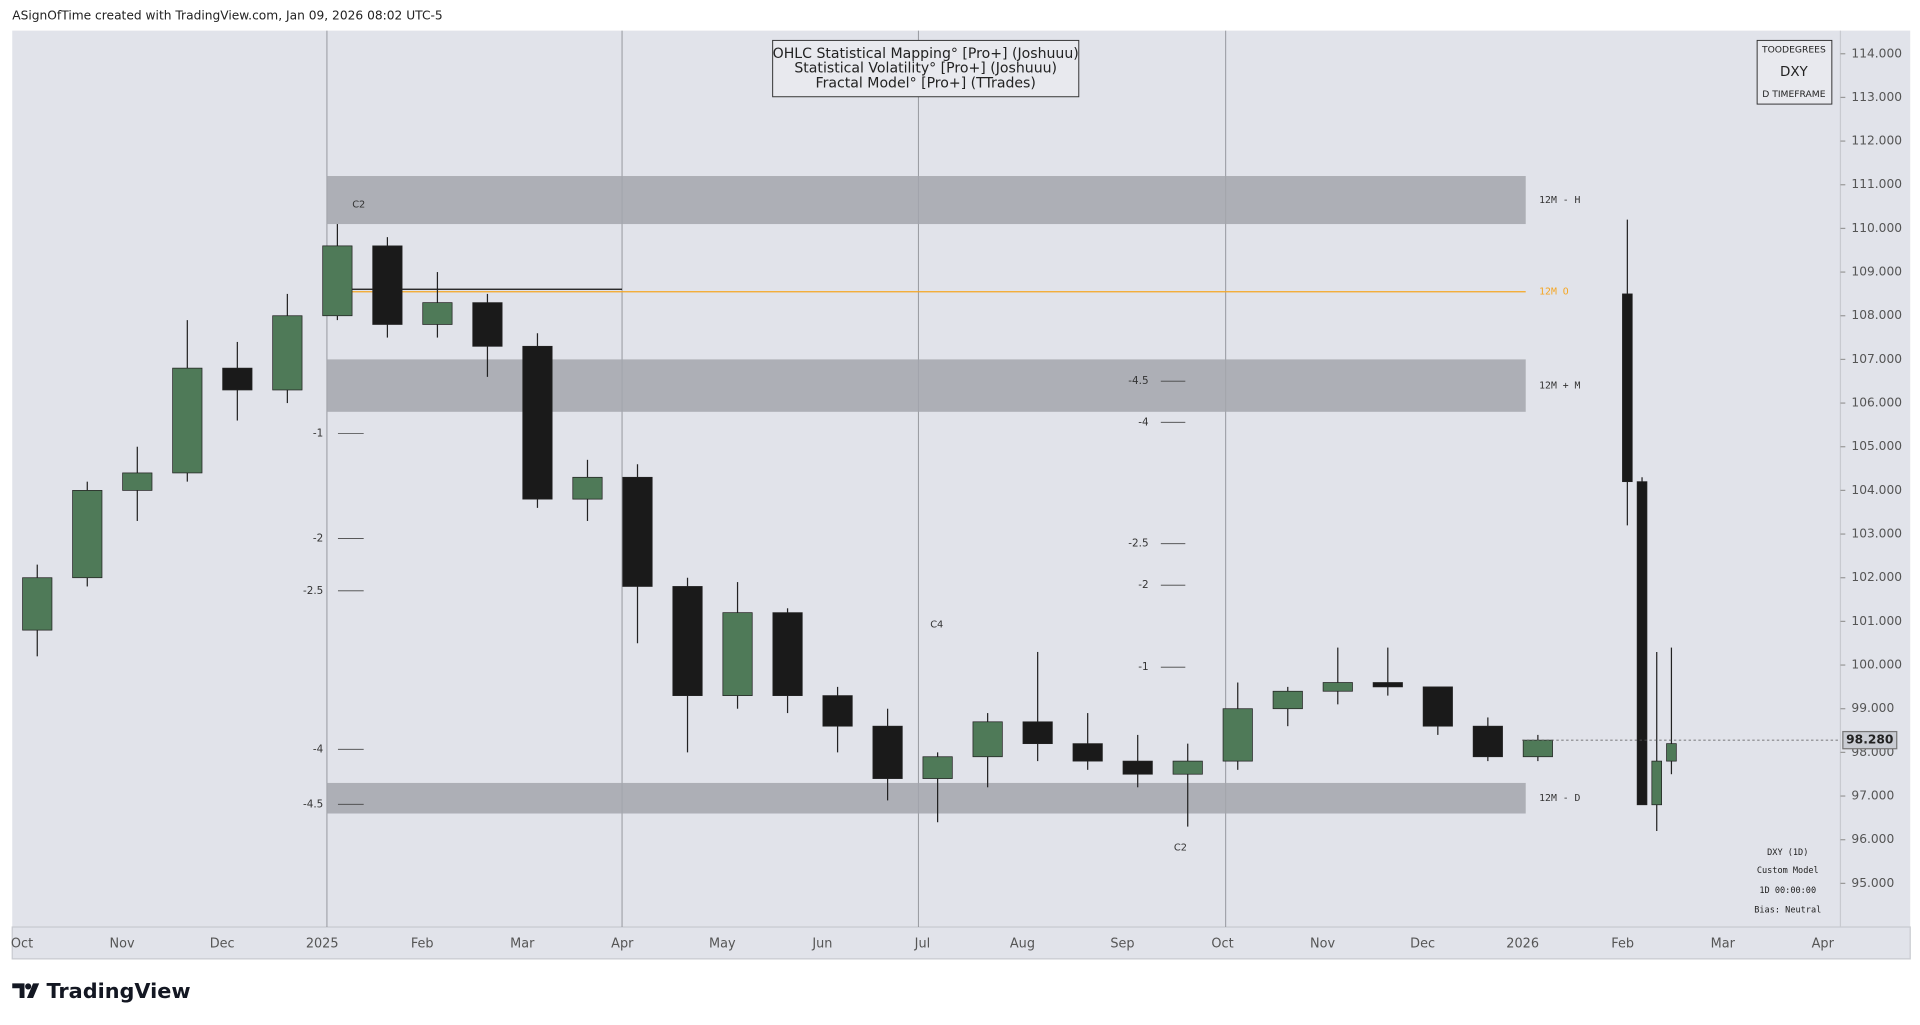 Image resolution: width=1920 pixels, height=1025 pixels. Describe the element at coordinates (313, 804) in the screenshot. I see `level-label: -4.5` at that location.